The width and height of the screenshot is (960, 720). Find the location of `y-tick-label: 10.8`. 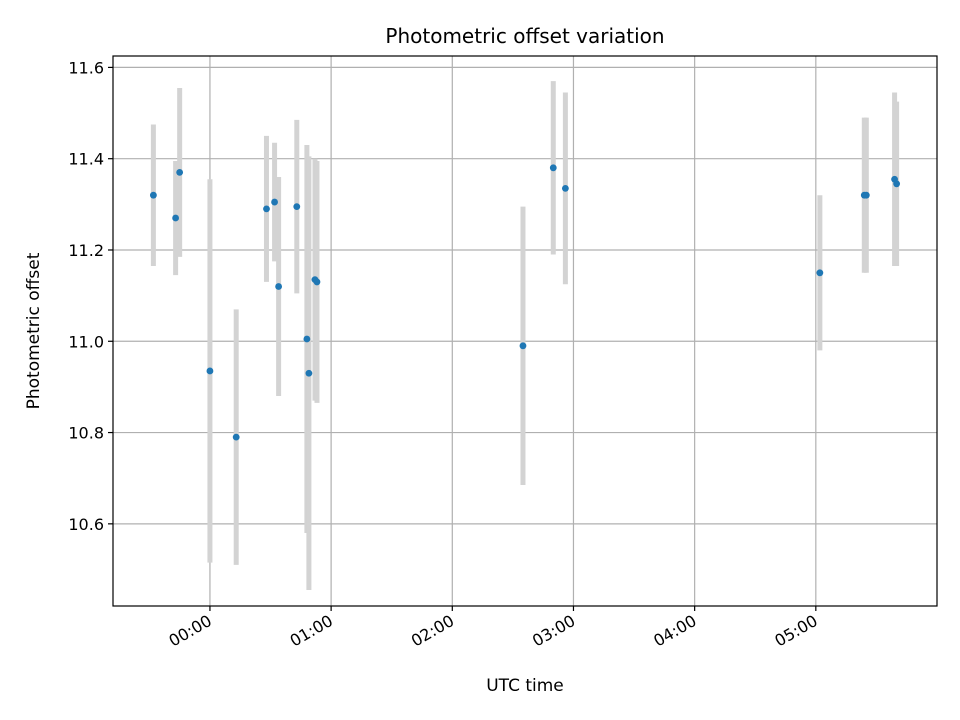

y-tick-label: 10.8 is located at coordinates (86, 433).